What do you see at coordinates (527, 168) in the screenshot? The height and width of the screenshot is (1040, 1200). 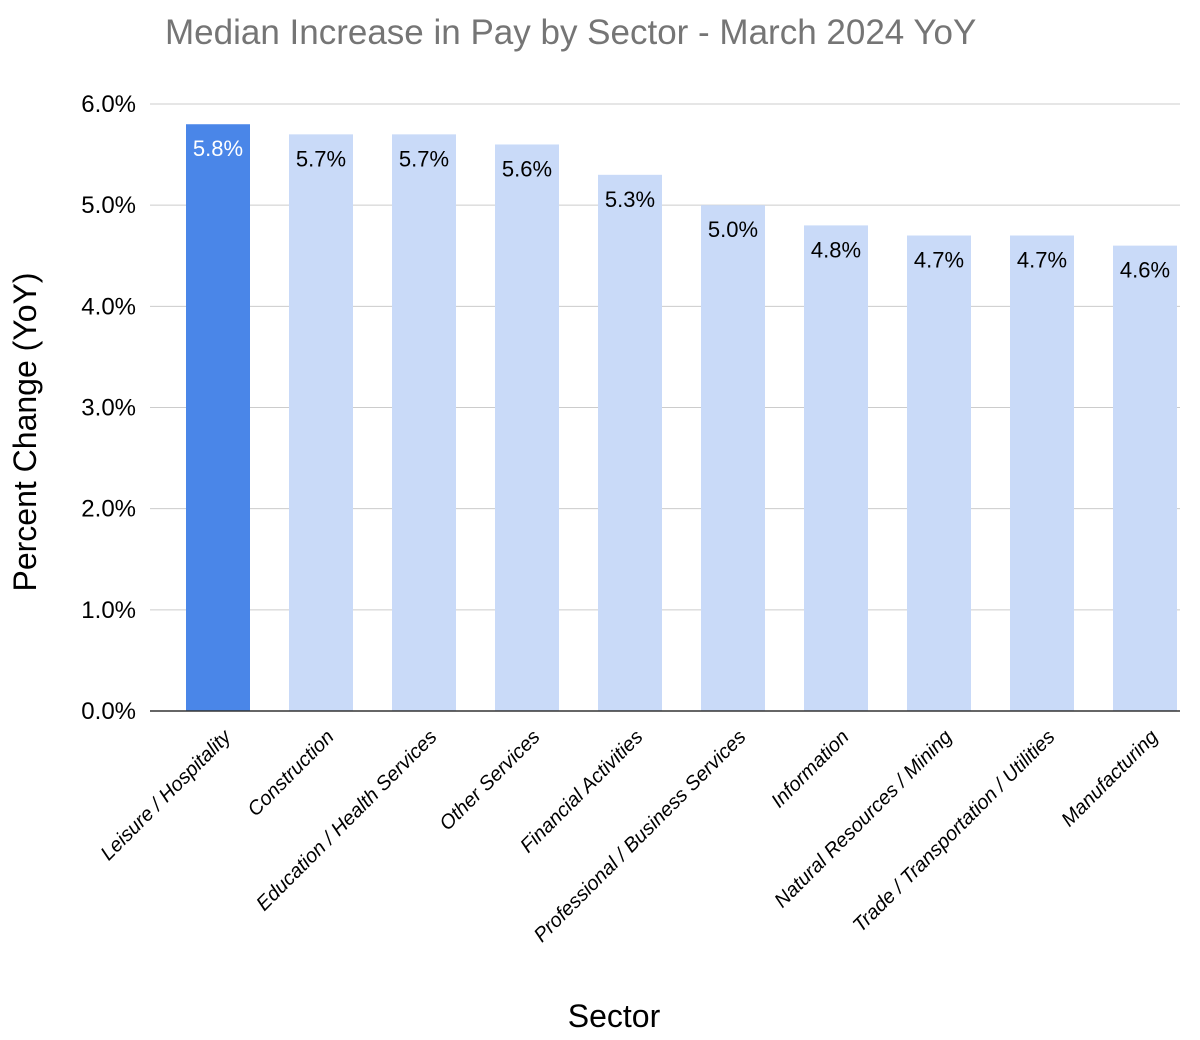 I see `data-label: 5.6%` at bounding box center [527, 168].